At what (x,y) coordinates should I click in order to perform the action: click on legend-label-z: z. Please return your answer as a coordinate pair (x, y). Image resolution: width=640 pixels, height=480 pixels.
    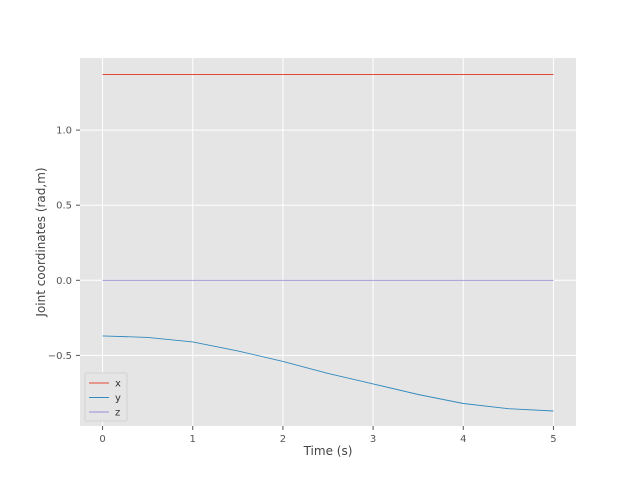
    Looking at the image, I should click on (117, 413).